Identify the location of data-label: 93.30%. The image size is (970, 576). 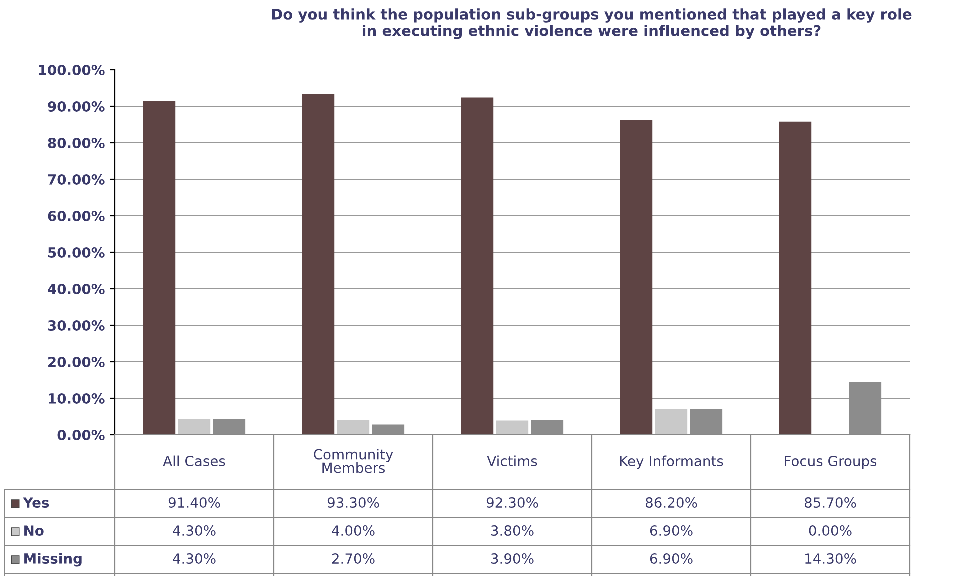
(354, 503).